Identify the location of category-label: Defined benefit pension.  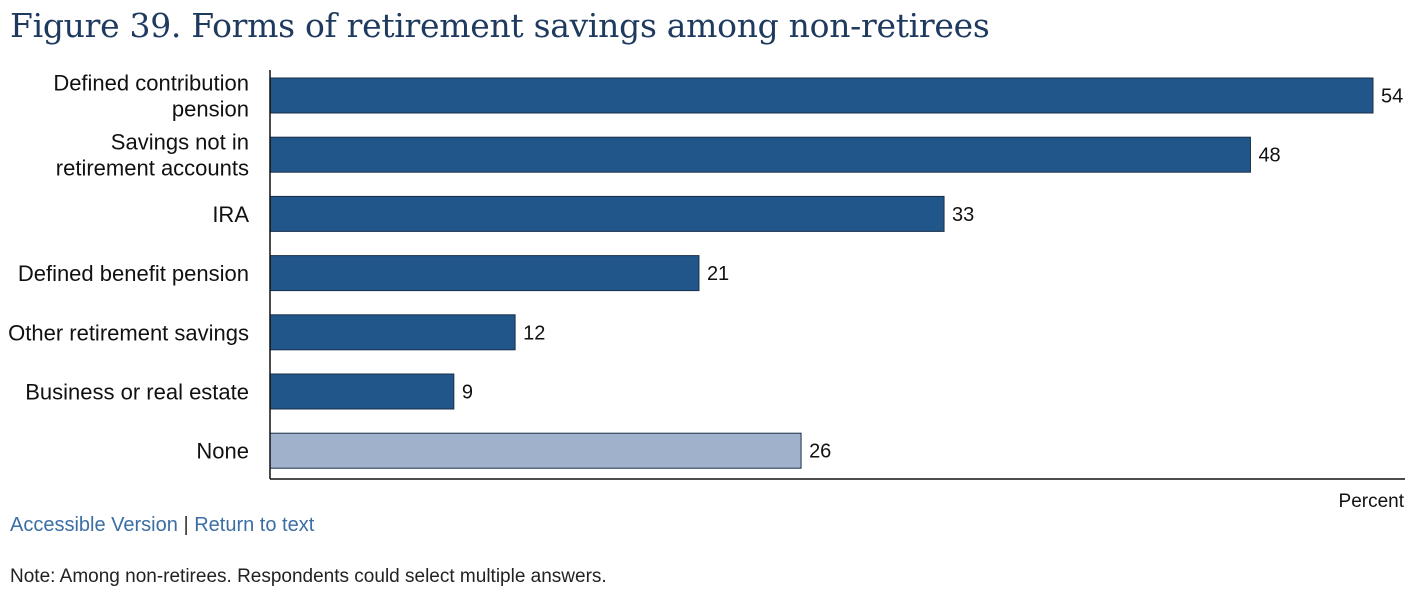
(133, 273).